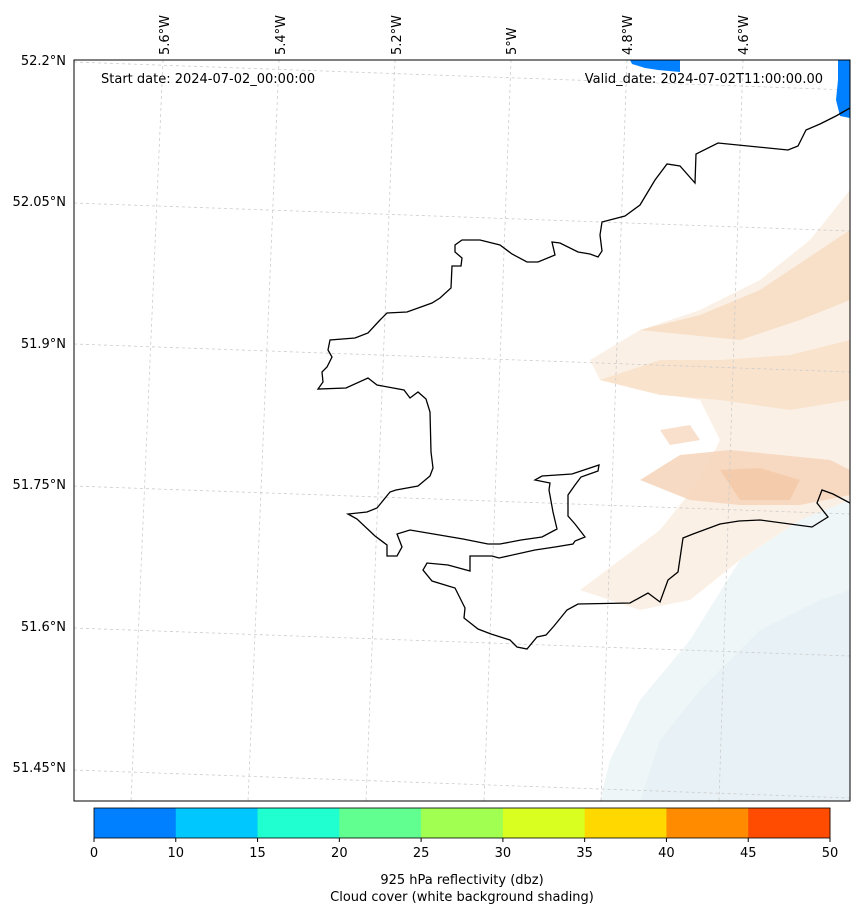 The image size is (859, 914). What do you see at coordinates (666, 853) in the screenshot?
I see `colorbar-tick-label: 40` at bounding box center [666, 853].